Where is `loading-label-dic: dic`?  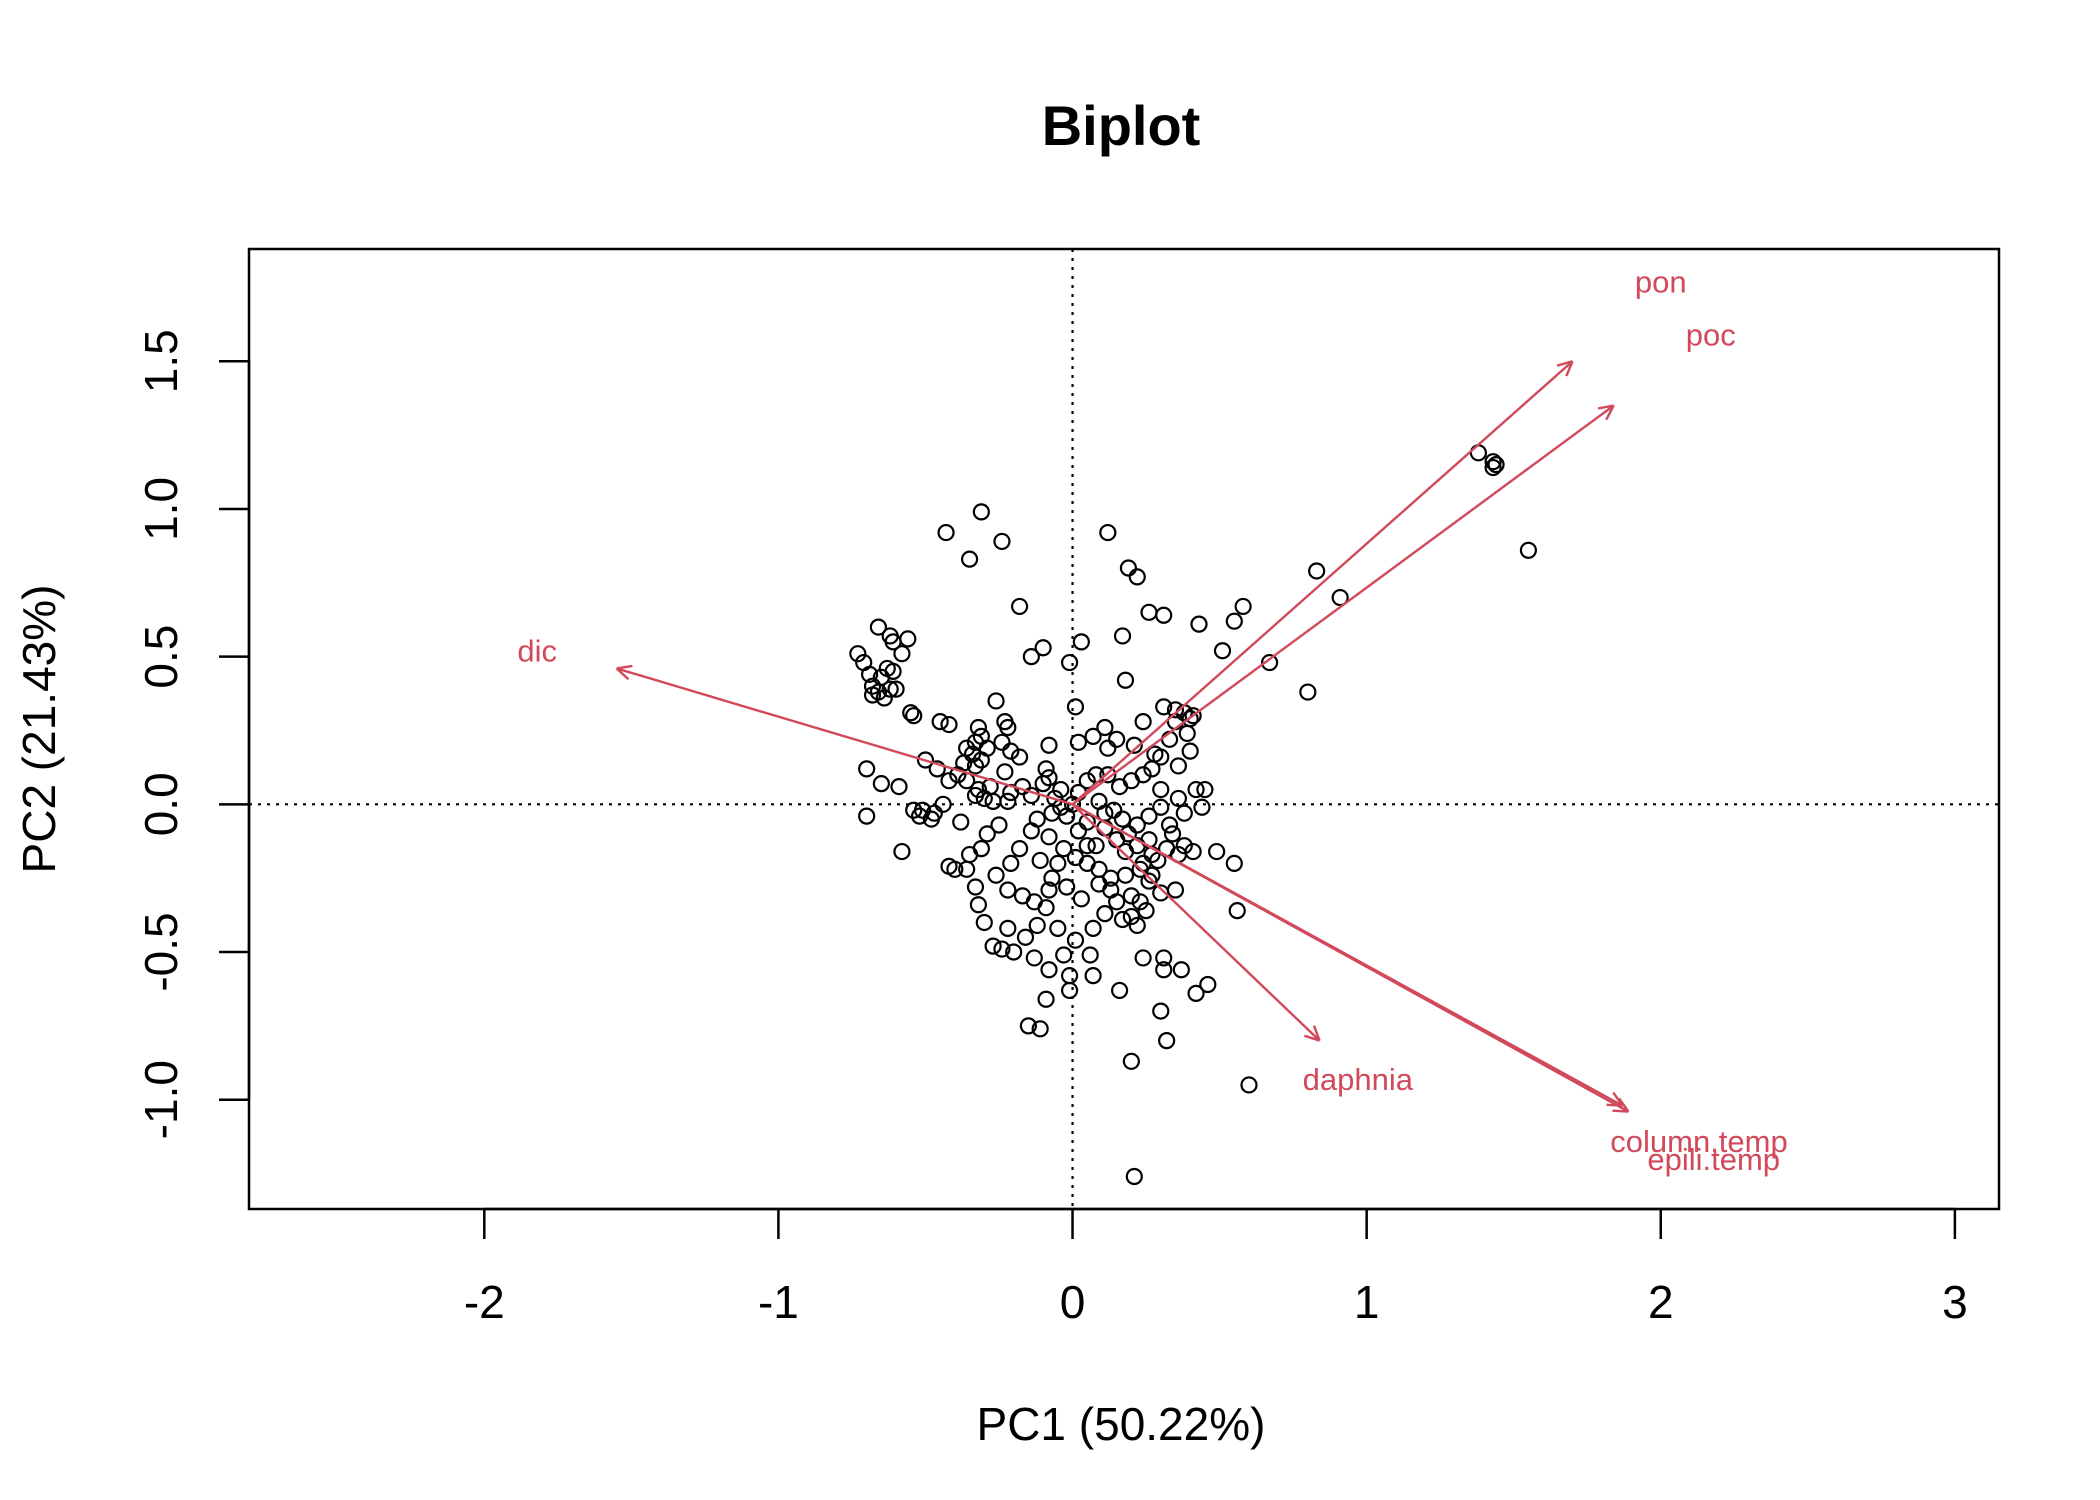 loading-label-dic: dic is located at coordinates (537, 651).